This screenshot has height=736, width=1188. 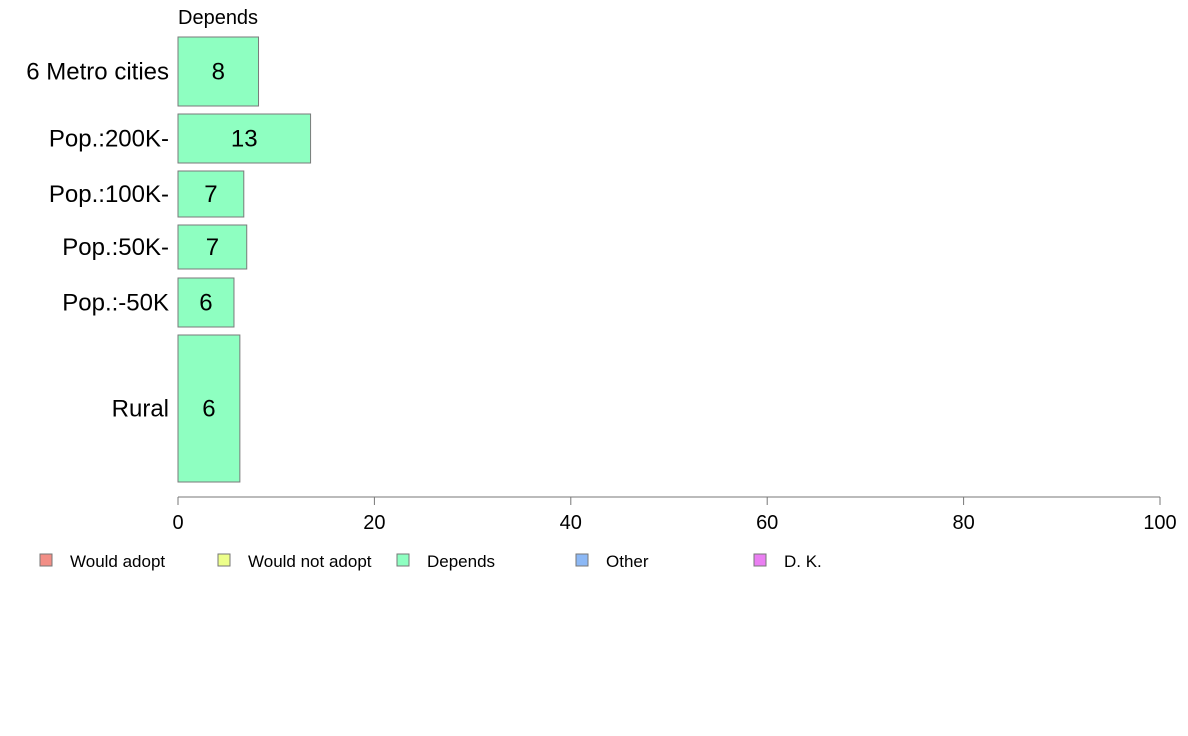 I want to click on category-label: Pop.:-50K, so click(x=115, y=303).